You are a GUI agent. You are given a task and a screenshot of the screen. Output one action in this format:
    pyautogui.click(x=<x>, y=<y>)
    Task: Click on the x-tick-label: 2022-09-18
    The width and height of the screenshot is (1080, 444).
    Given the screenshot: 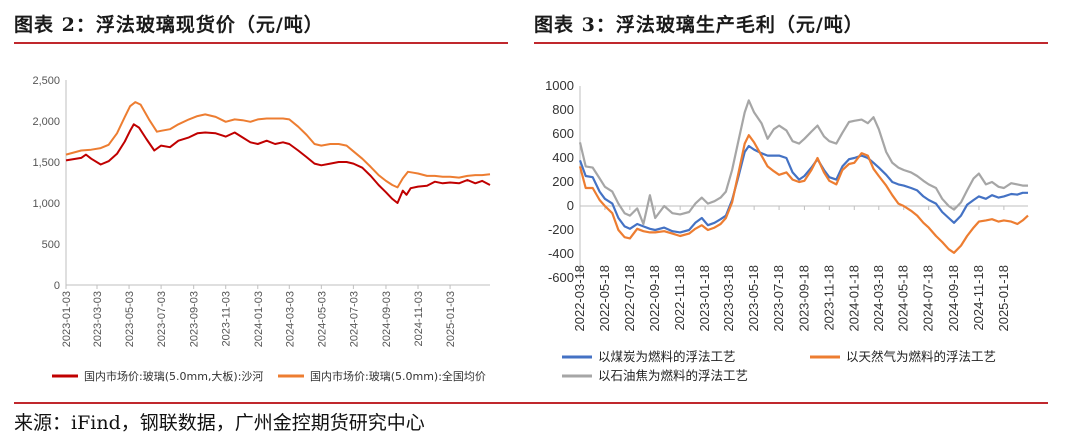 What is the action you would take?
    pyautogui.click(x=654, y=298)
    